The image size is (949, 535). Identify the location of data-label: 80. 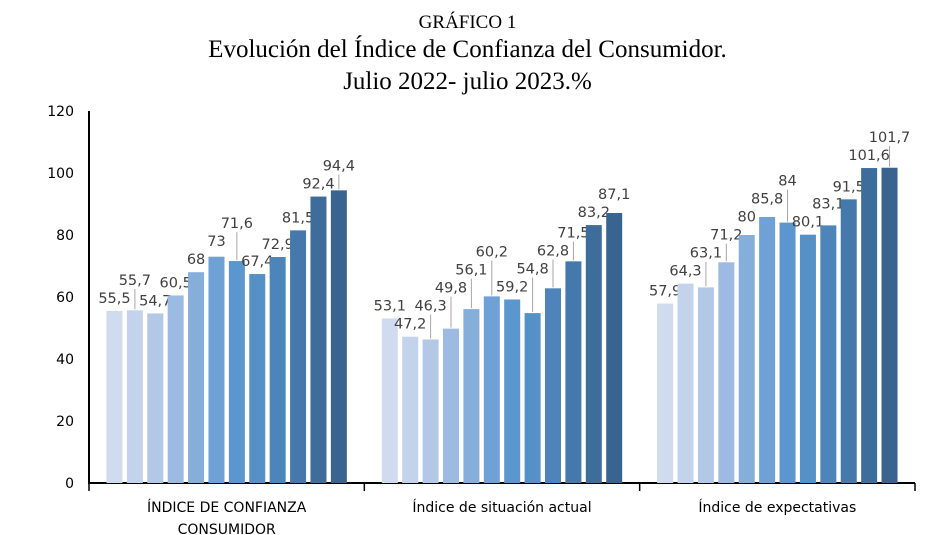
(747, 218).